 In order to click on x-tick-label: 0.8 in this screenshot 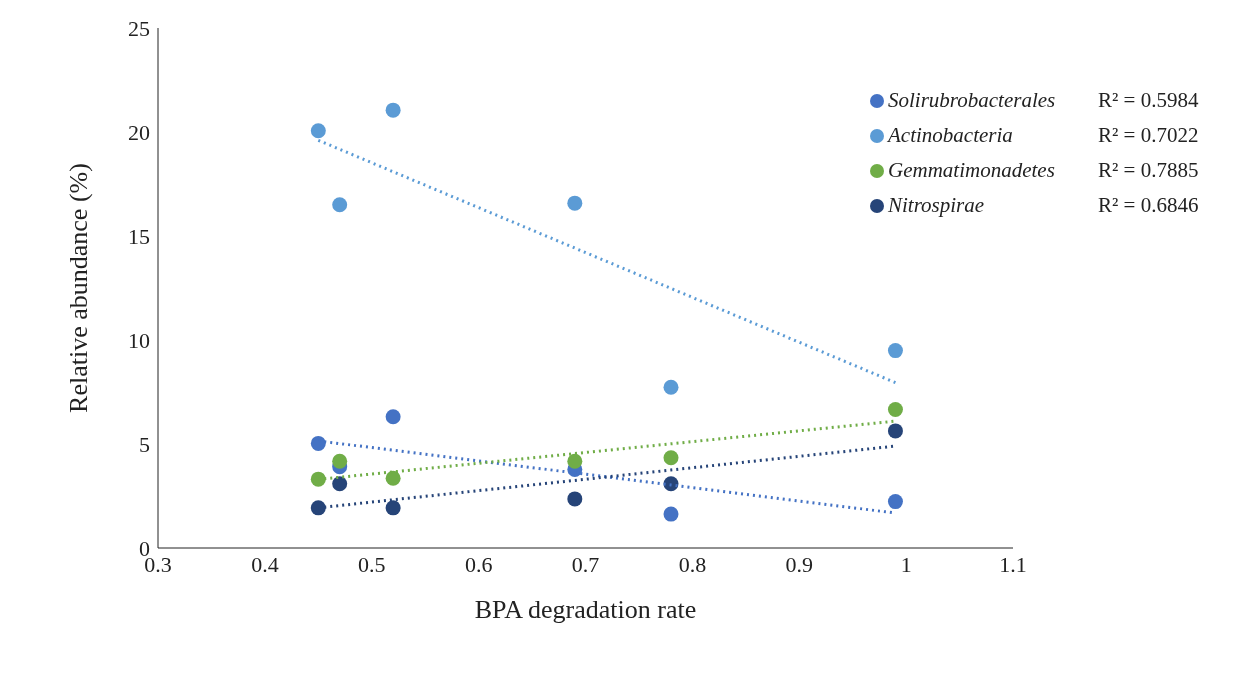, I will do `click(692, 564)`.